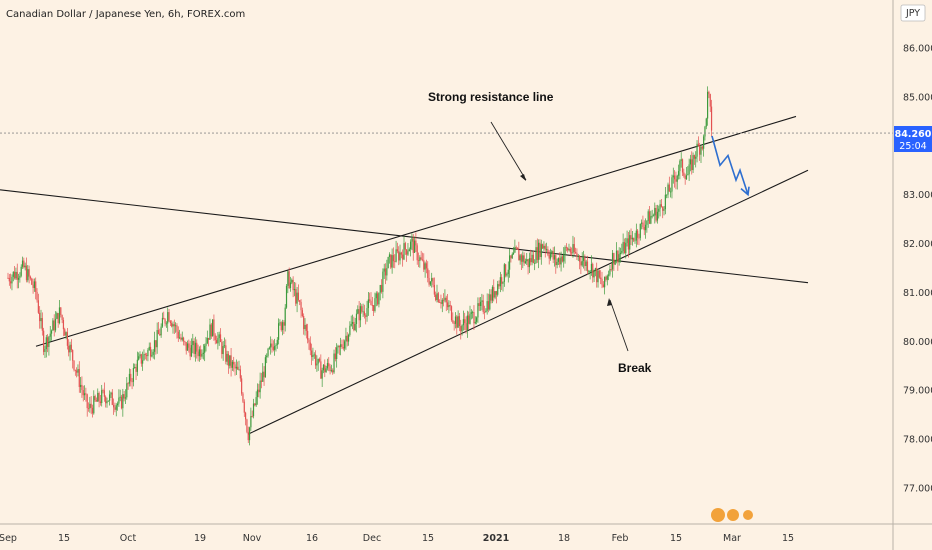 This screenshot has height=550, width=932. I want to click on price-axis-panel, so click(912, 275).